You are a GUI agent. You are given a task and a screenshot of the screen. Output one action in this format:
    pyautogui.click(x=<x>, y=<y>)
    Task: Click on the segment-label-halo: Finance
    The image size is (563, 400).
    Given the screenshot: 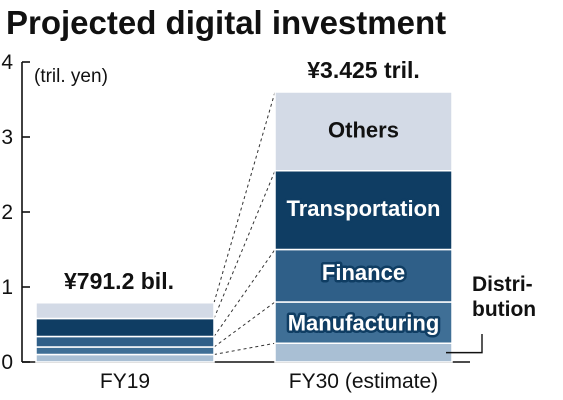 What is the action you would take?
    pyautogui.click(x=363, y=272)
    